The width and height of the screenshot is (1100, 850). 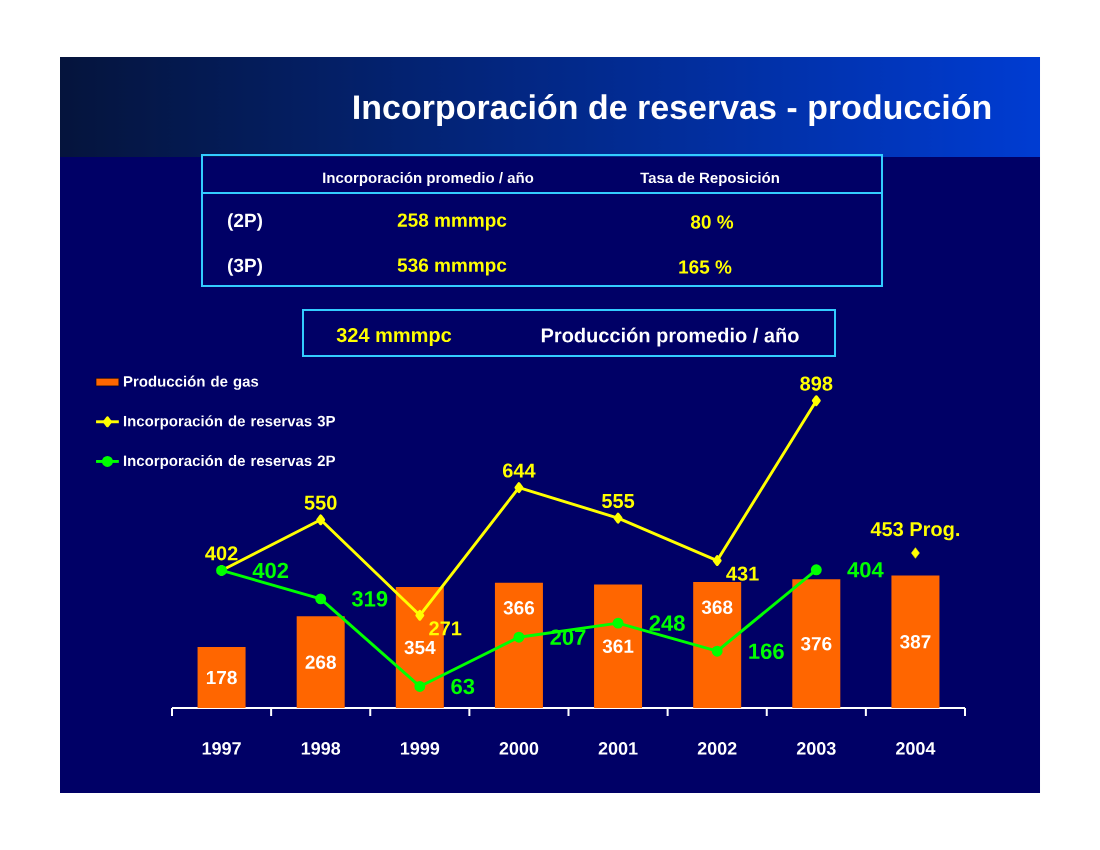 I want to click on x-tick-label: 1998, so click(x=321, y=748).